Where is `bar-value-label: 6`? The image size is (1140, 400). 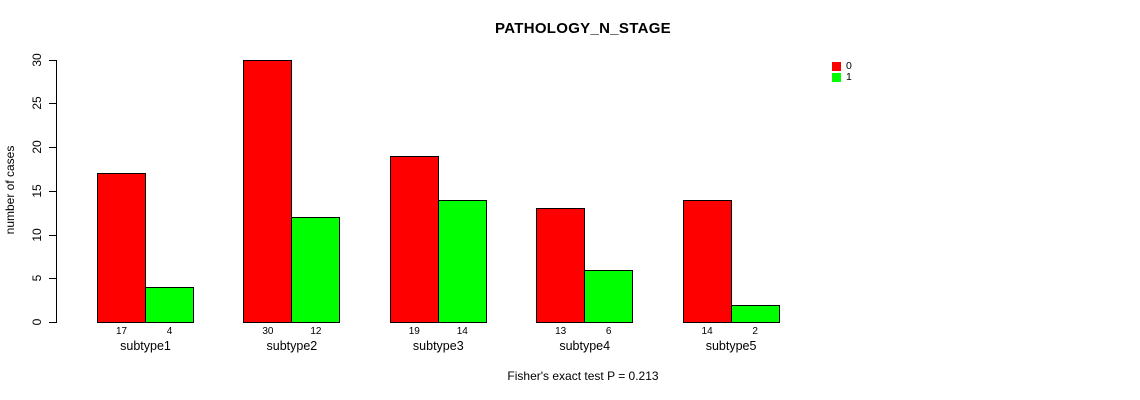 bar-value-label: 6 is located at coordinates (608, 331).